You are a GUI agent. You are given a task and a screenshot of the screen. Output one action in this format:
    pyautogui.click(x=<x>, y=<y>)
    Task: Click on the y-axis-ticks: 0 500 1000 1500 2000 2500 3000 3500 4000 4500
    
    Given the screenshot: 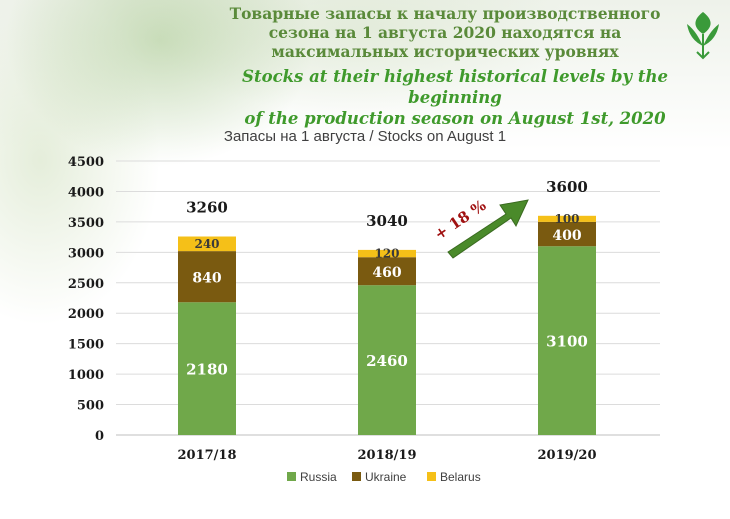 What is the action you would take?
    pyautogui.click(x=86, y=299)
    